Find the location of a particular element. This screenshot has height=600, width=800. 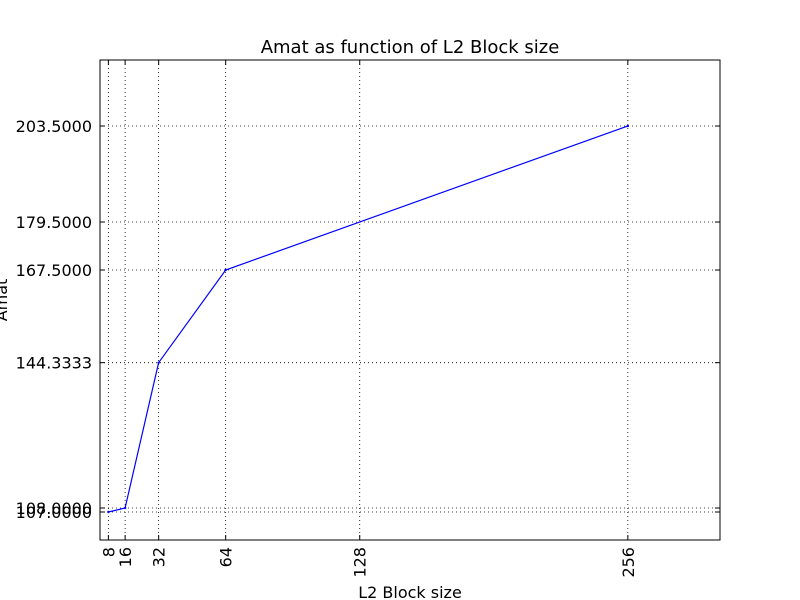

x-tick-label: 128 is located at coordinates (360, 562).